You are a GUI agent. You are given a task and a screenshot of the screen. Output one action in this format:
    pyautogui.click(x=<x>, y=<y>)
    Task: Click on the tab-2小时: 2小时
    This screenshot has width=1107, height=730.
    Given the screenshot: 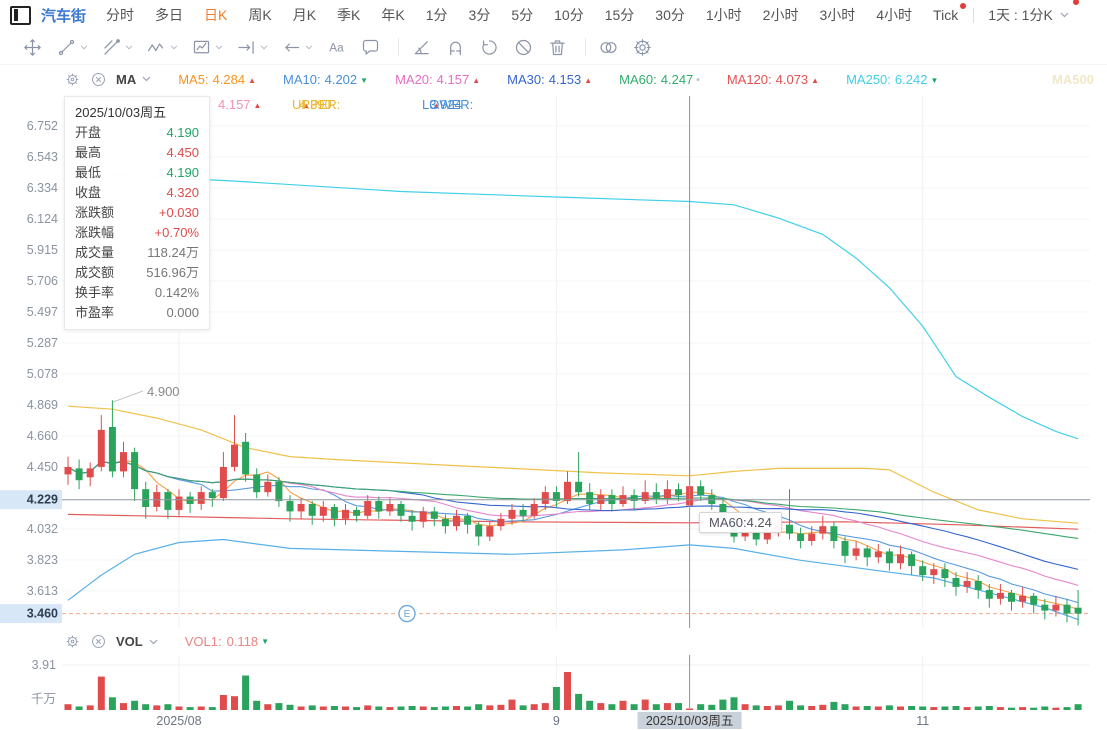 What is the action you would take?
    pyautogui.click(x=780, y=15)
    